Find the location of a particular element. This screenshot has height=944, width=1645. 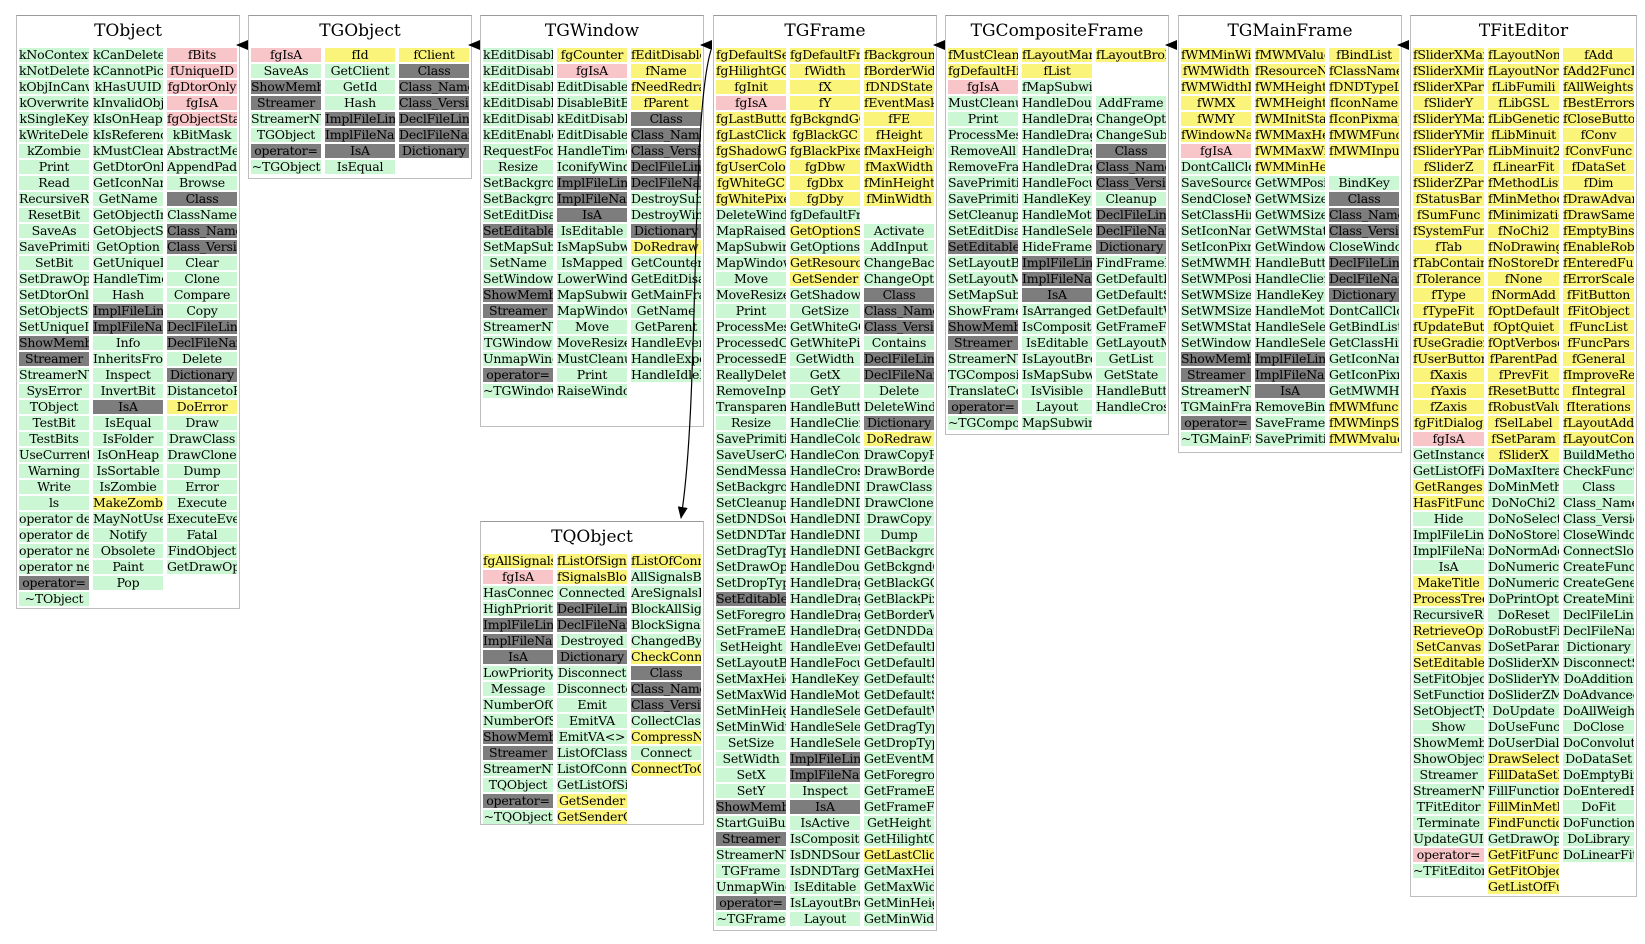

class-member: kEditDisableResize is located at coordinates (518, 103).